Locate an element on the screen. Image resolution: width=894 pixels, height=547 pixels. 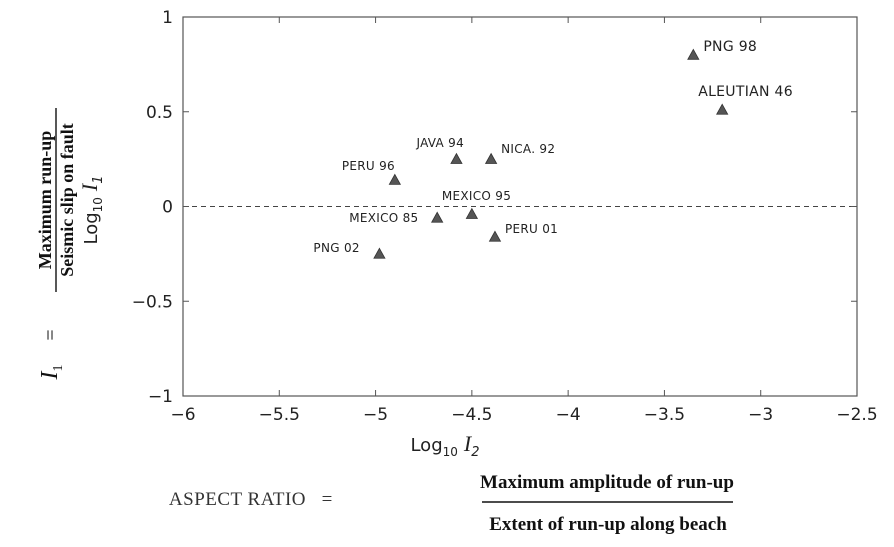
y-axis-lhs: I1 is located at coordinates (51, 373).